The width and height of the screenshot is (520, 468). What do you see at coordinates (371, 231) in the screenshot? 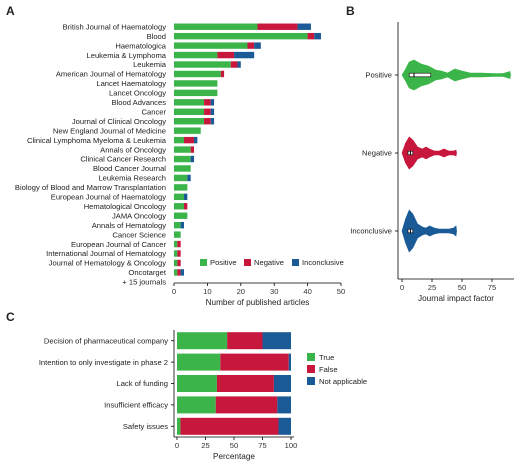
I see `violin-category-label: Inconclusive` at bounding box center [371, 231].